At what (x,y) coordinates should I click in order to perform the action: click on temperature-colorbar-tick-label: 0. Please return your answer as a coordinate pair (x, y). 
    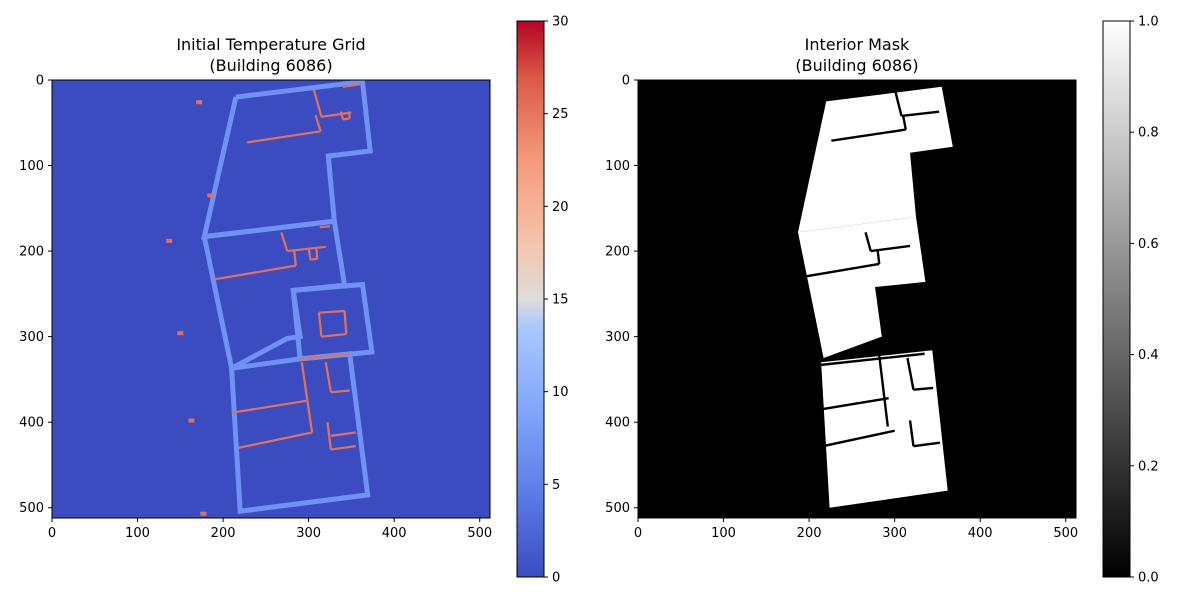
    Looking at the image, I should click on (556, 578).